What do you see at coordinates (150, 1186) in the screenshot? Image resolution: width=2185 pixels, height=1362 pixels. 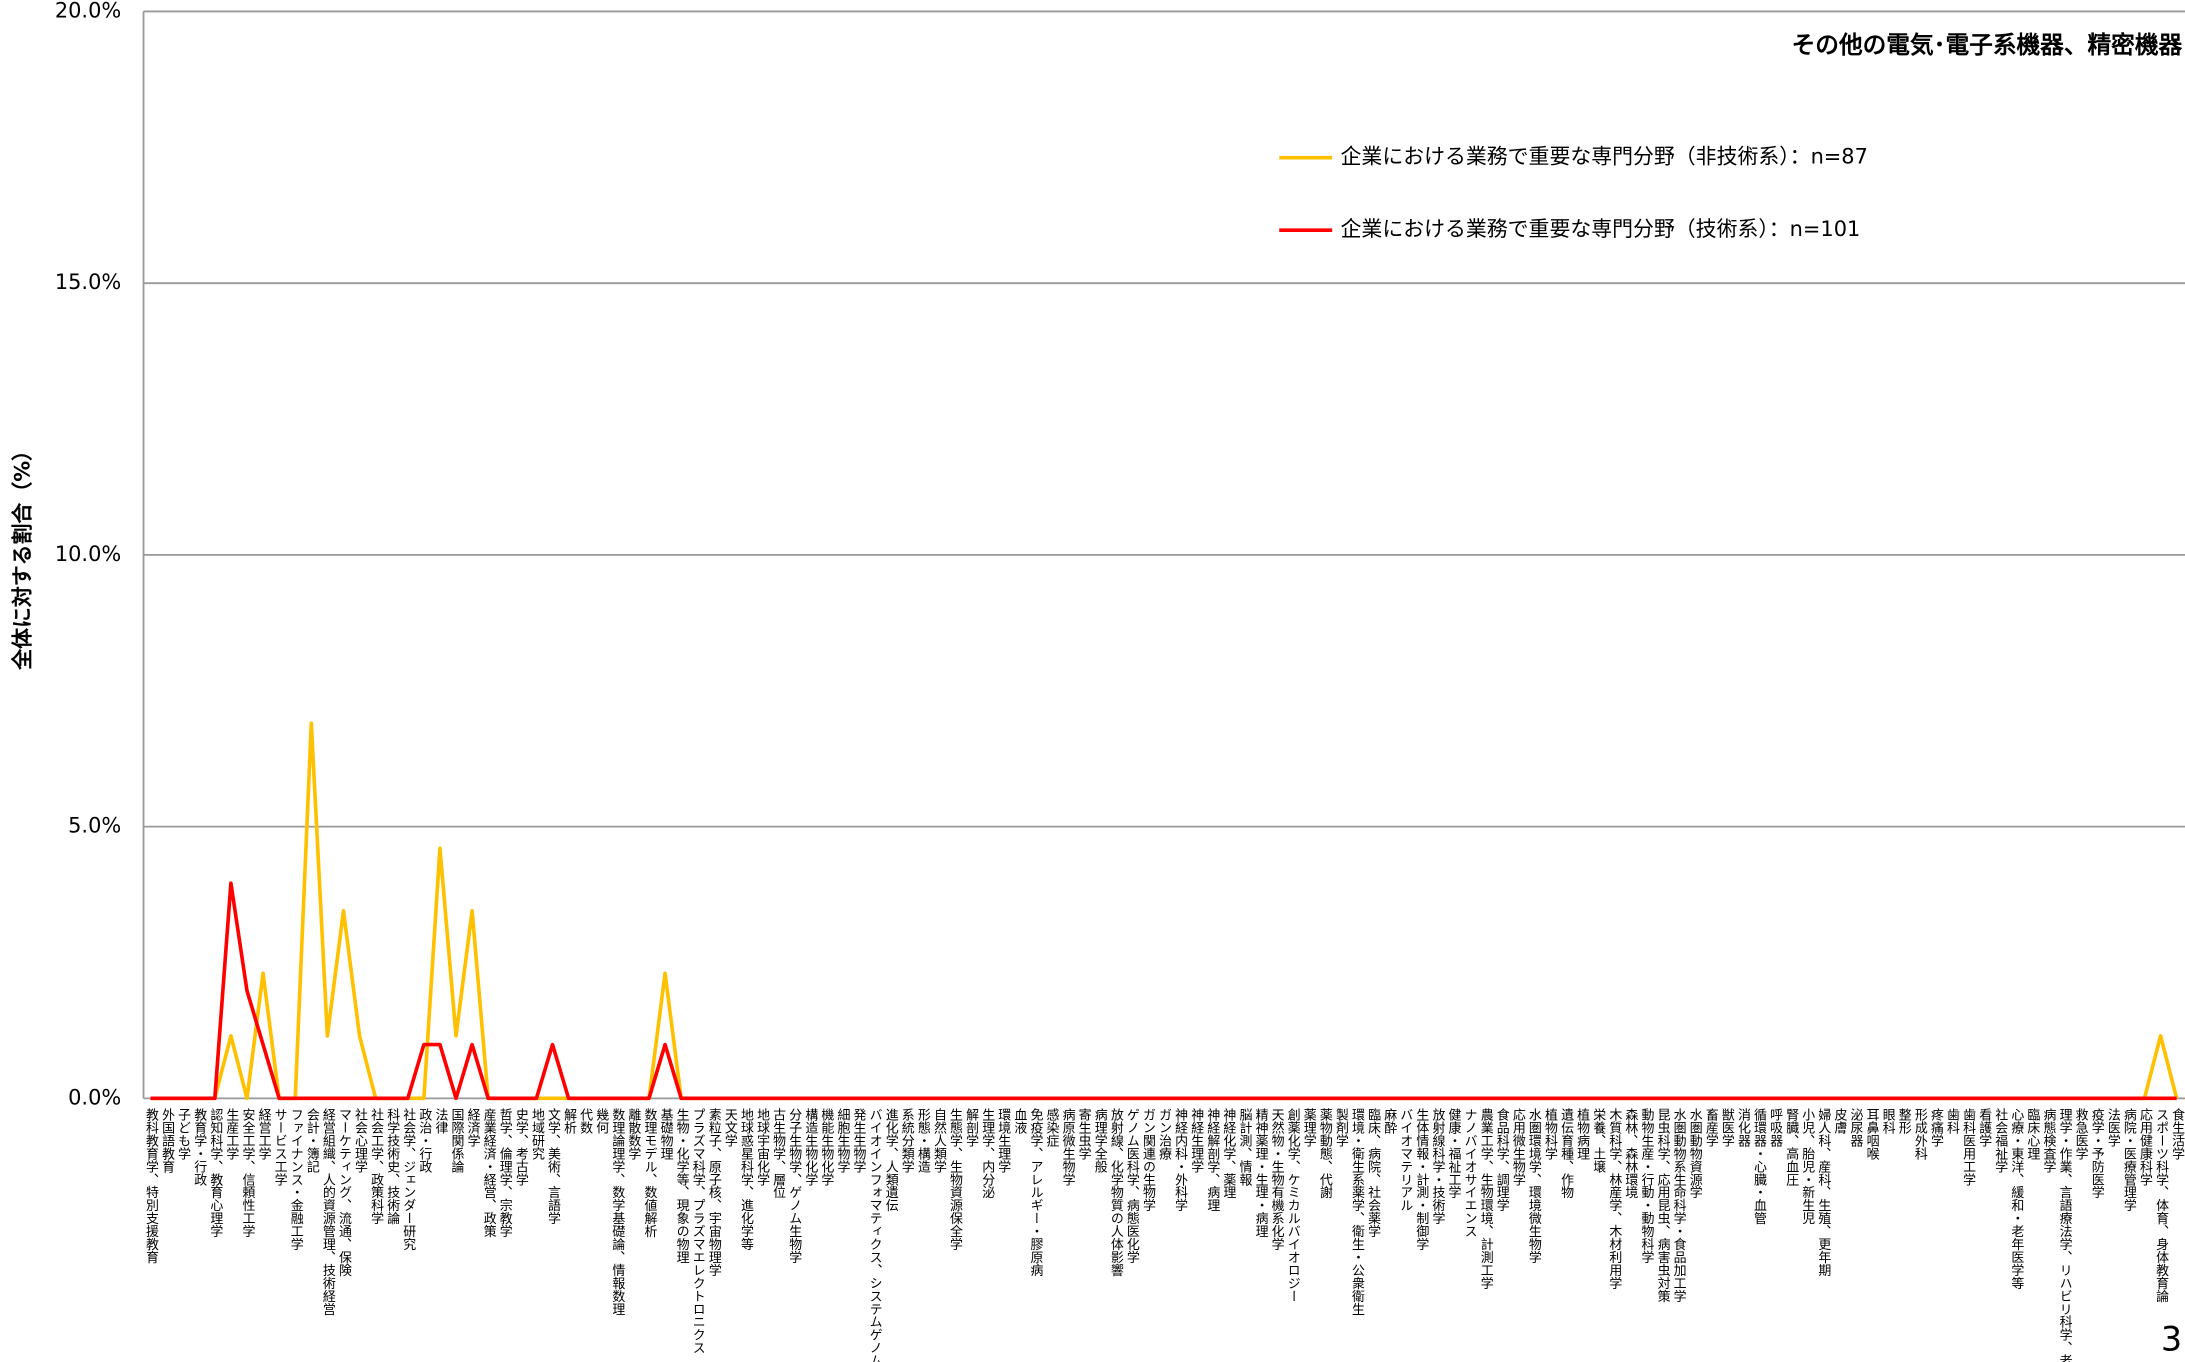 I see `x-tick-label: 教科教育学、特別支援教育` at bounding box center [150, 1186].